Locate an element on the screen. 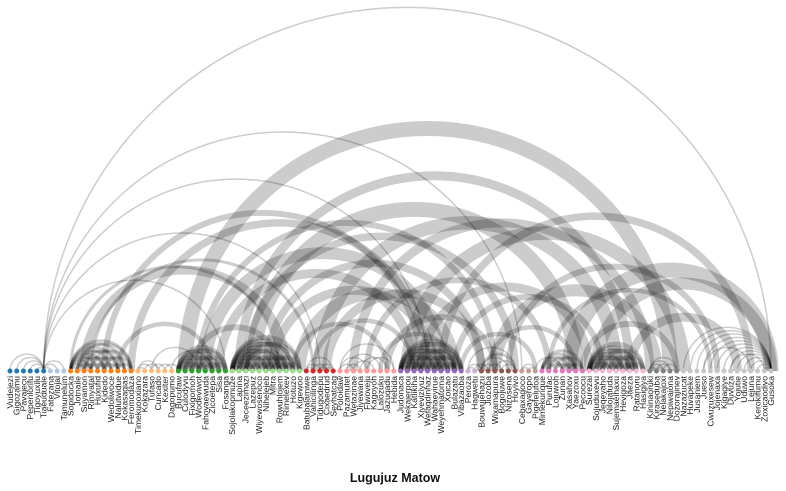 The image size is (786, 491). node-label: Rimelexev is located at coordinates (286, 395).